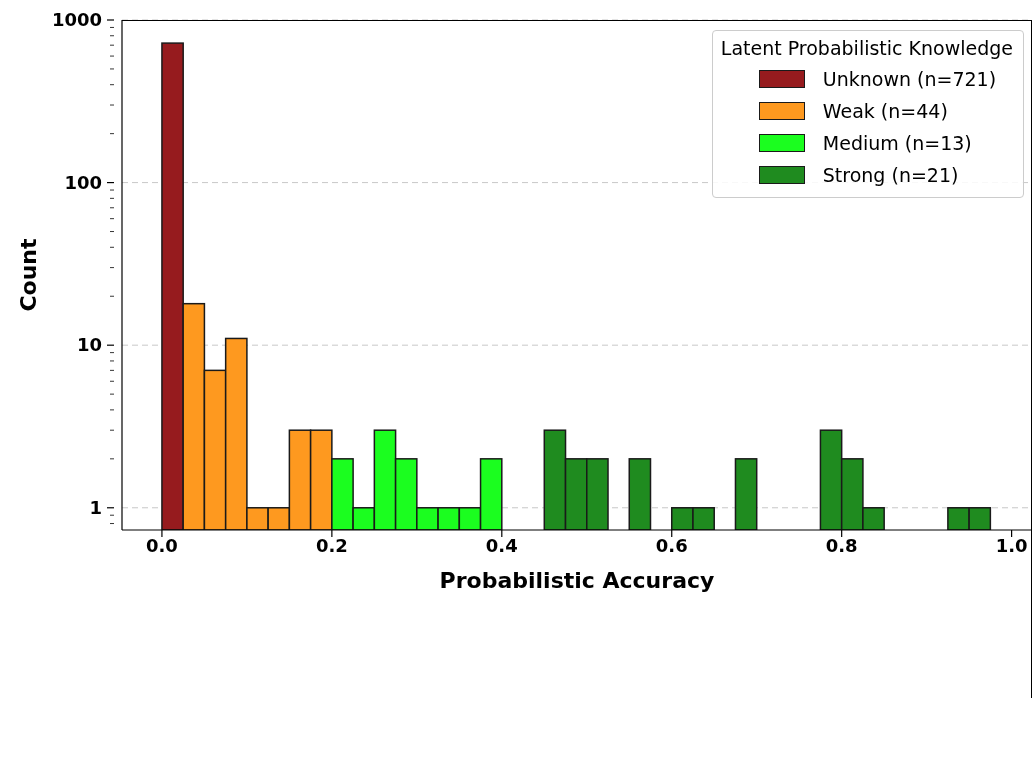 The image size is (1036, 769). Describe the element at coordinates (95, 508) in the screenshot. I see `y-tick-label: 1` at that location.